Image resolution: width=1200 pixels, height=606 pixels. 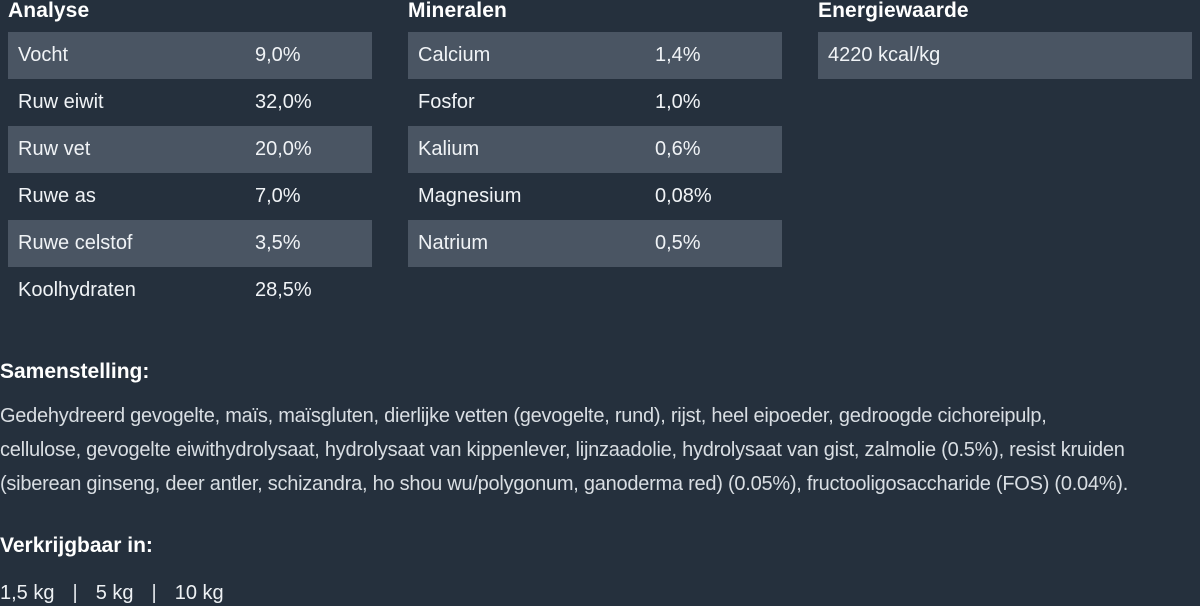 What do you see at coordinates (683, 196) in the screenshot?
I see `row-value: 0,08%` at bounding box center [683, 196].